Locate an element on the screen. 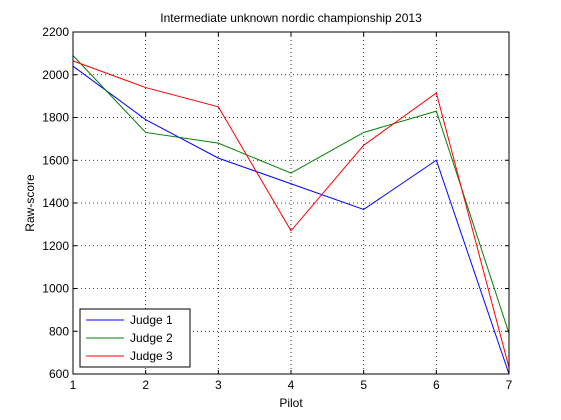 This screenshot has width=561, height=420. x-tick-label: 7 is located at coordinates (509, 385).